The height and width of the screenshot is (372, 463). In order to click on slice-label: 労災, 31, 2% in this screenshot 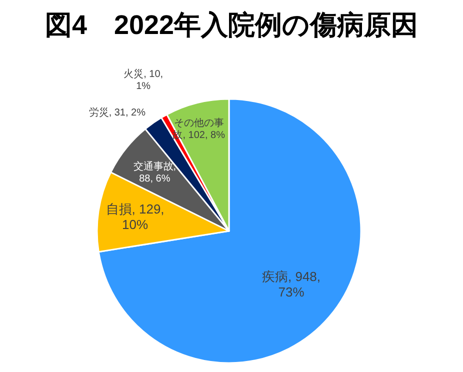, I will do `click(117, 112)`.